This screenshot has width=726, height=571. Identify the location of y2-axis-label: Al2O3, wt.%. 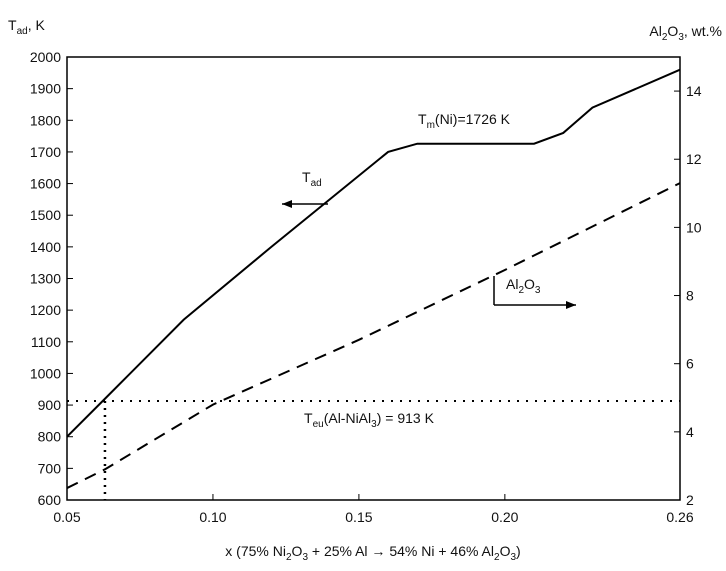
(685, 33).